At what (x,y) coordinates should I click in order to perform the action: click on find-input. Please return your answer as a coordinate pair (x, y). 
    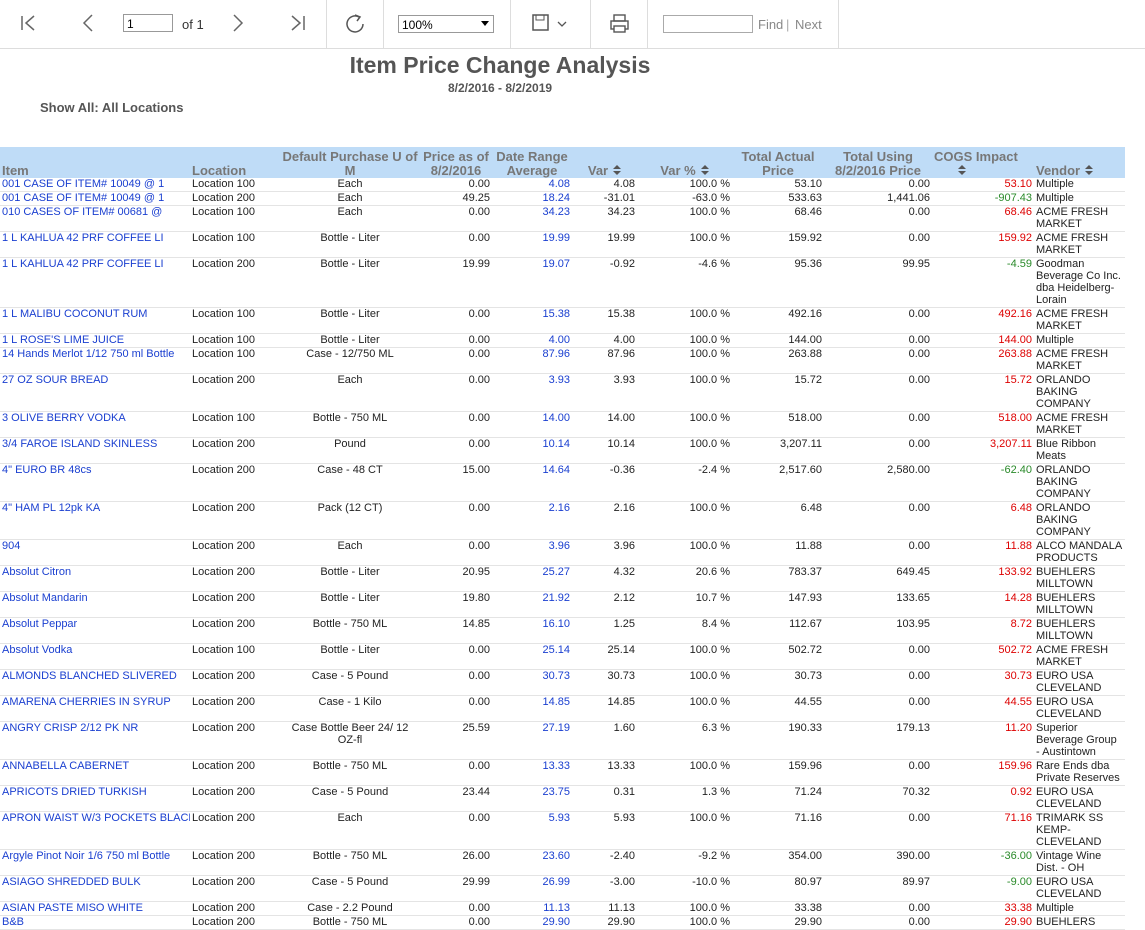
    Looking at the image, I should click on (708, 24).